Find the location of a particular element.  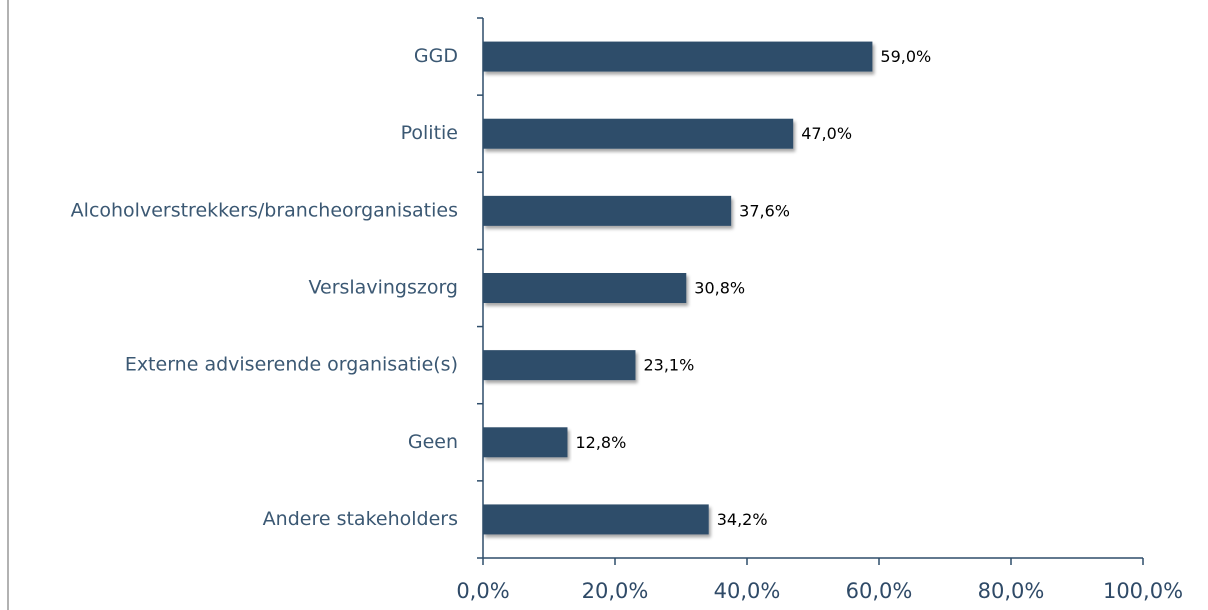

value-label: 37,6% is located at coordinates (764, 210).